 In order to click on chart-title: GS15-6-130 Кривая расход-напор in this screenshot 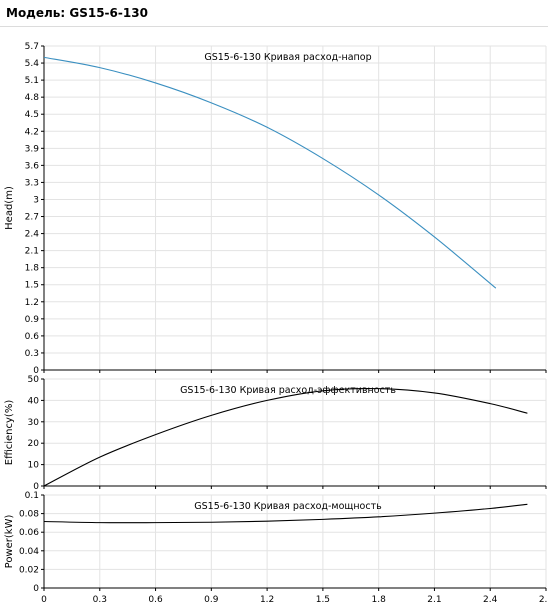, I will do `click(287, 57)`.